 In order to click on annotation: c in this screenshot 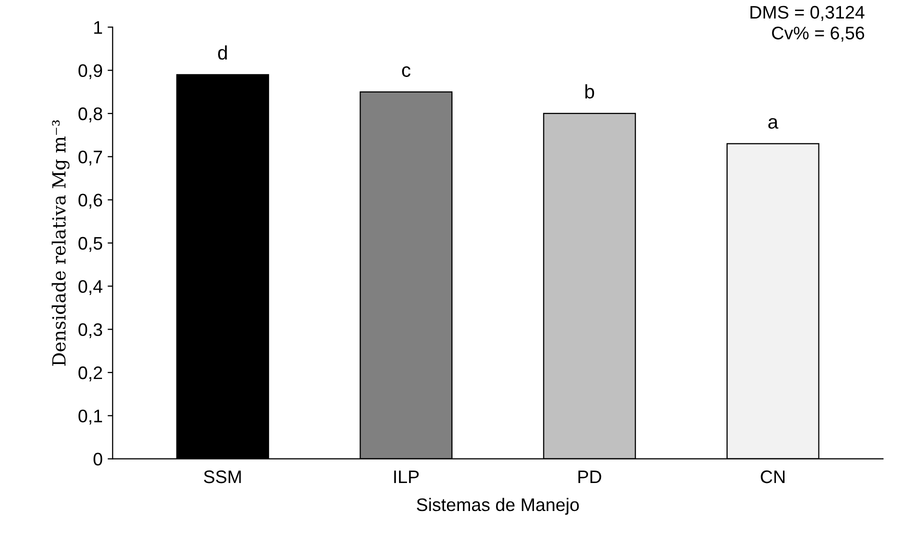, I will do `click(406, 71)`.